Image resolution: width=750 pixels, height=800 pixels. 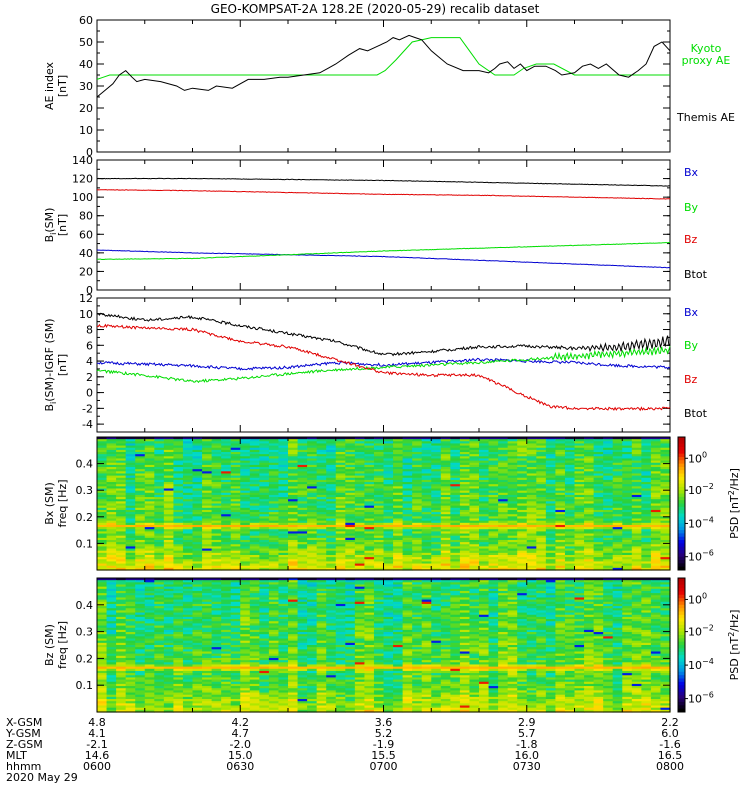 I want to click on spec-bz-panel-y-tick-label: 0.3, so click(x=85, y=632).